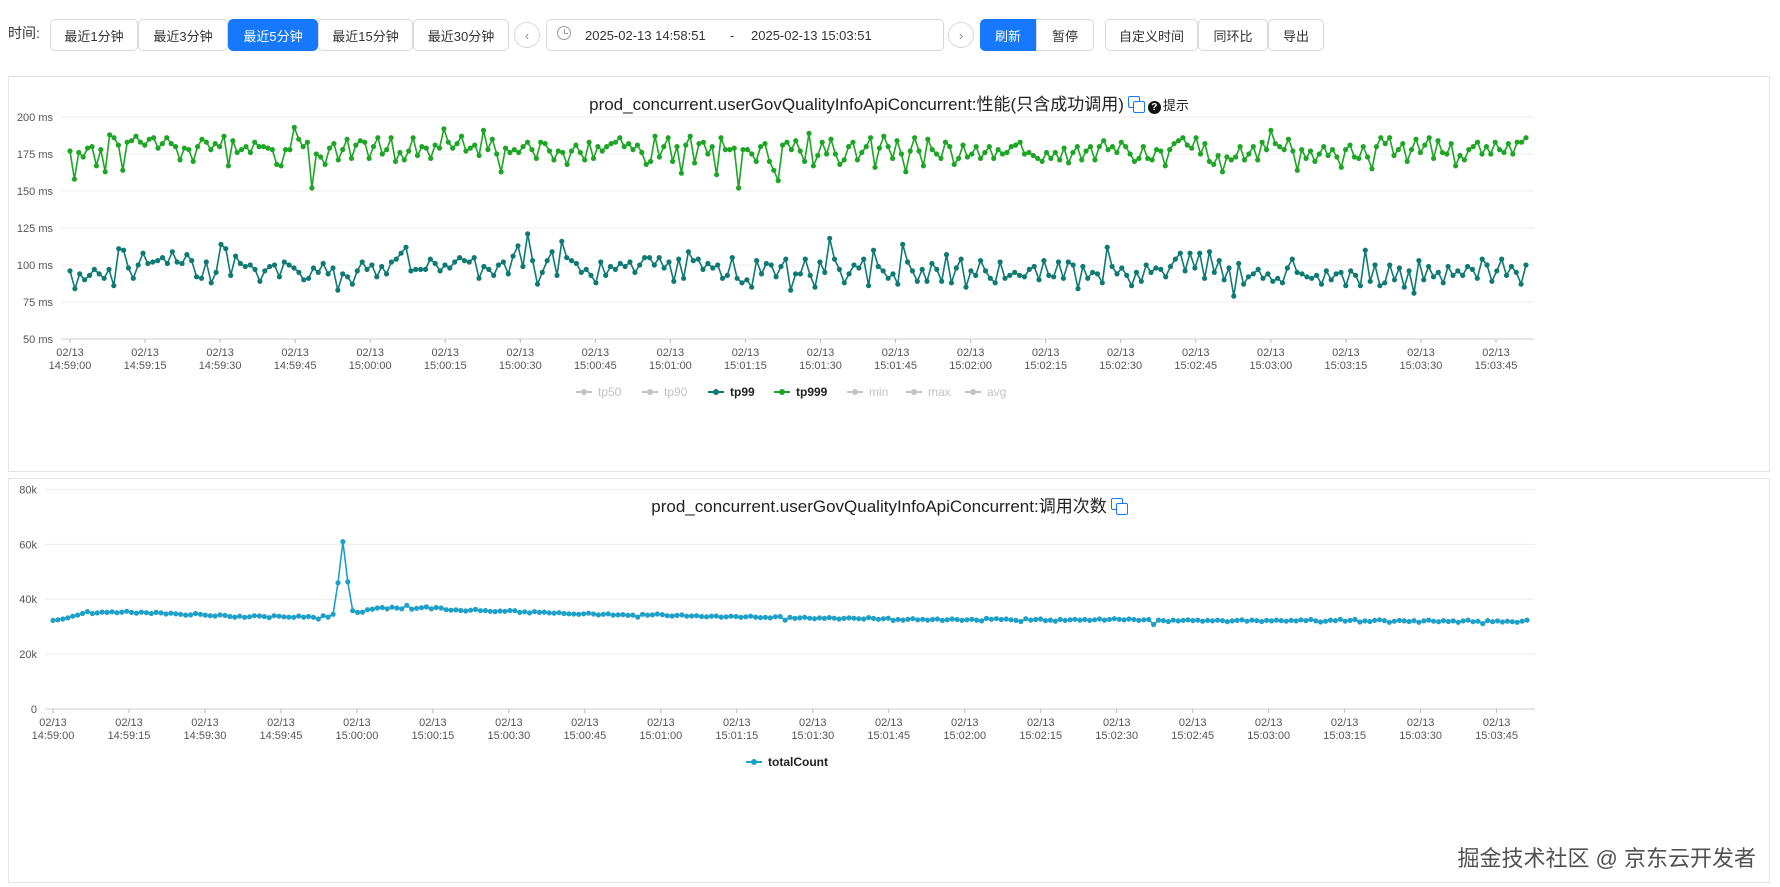 The image size is (1780, 887). I want to click on y-tick-label: 175 ms, so click(35, 155).